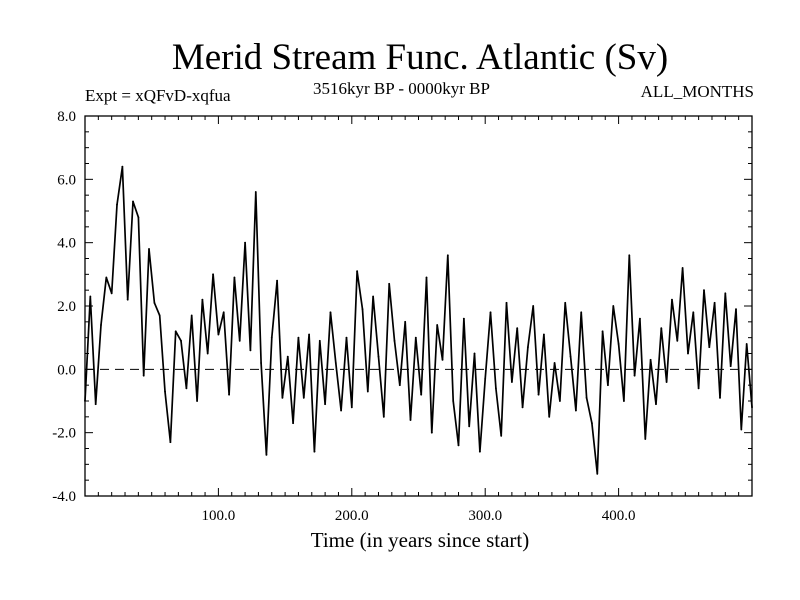  Describe the element at coordinates (66, 370) in the screenshot. I see `y-tick-label: 0.0` at that location.